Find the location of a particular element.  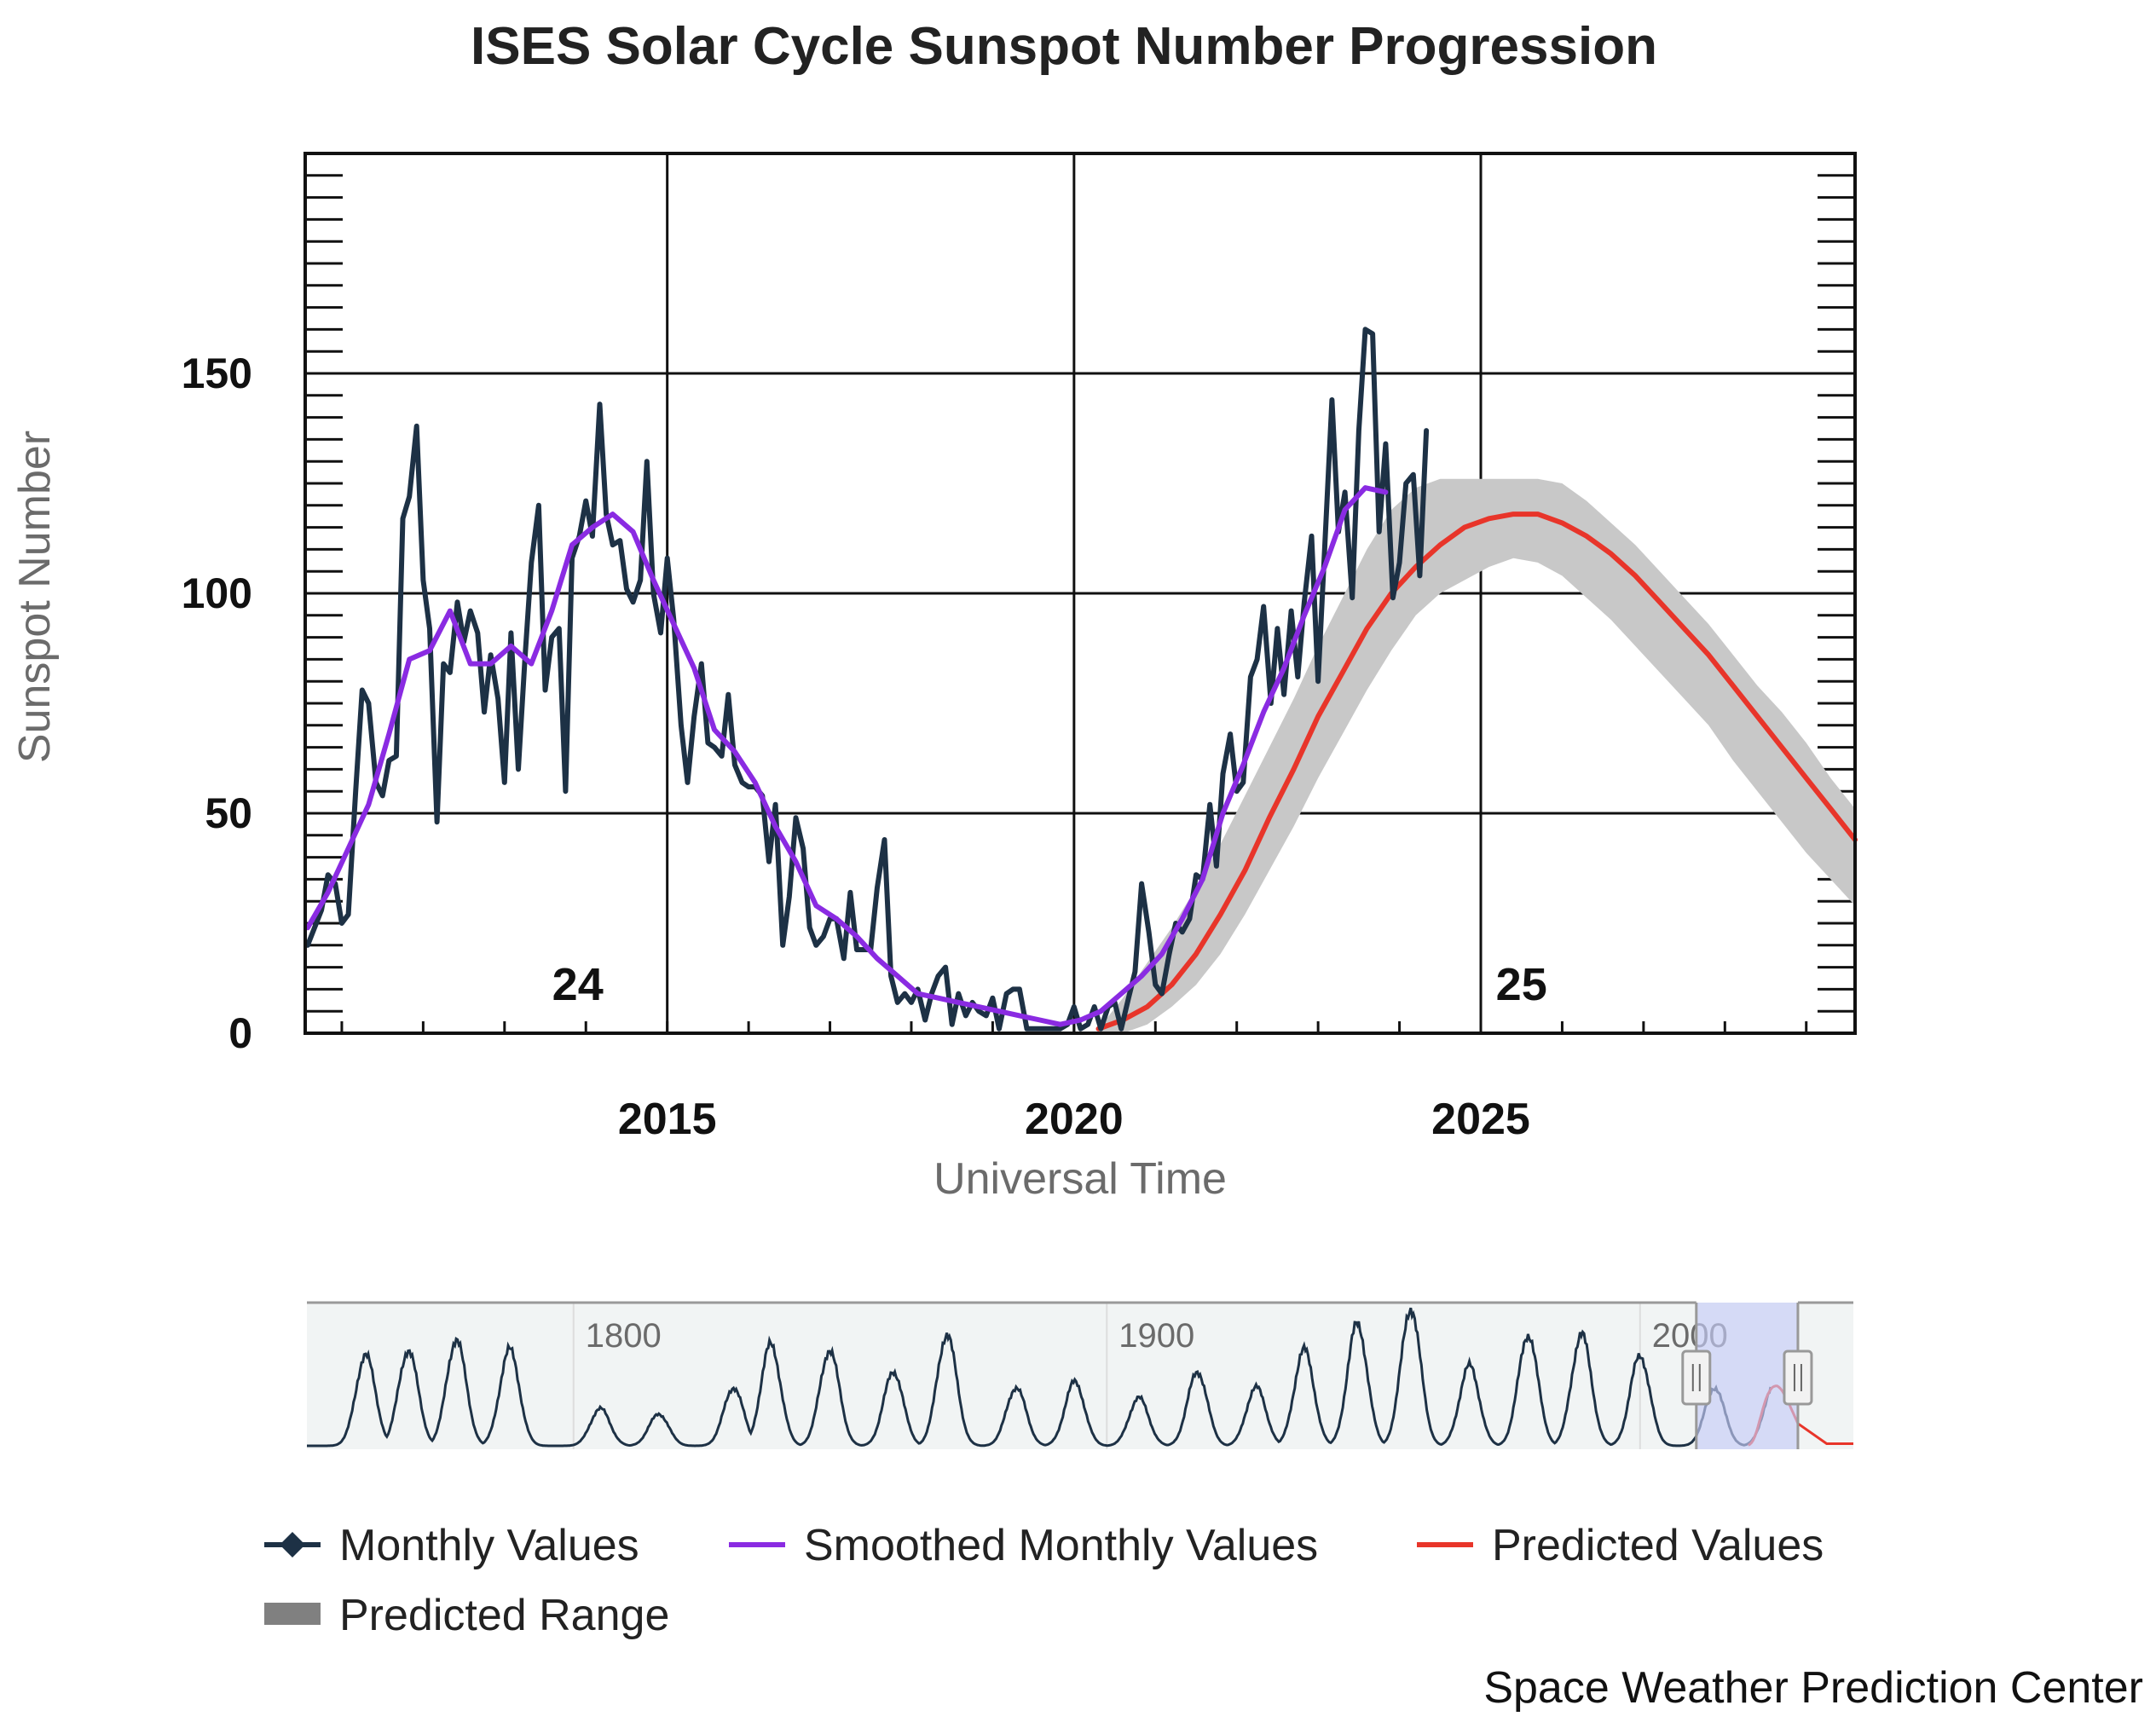

navigator-left-handle is located at coordinates (1696, 1377).